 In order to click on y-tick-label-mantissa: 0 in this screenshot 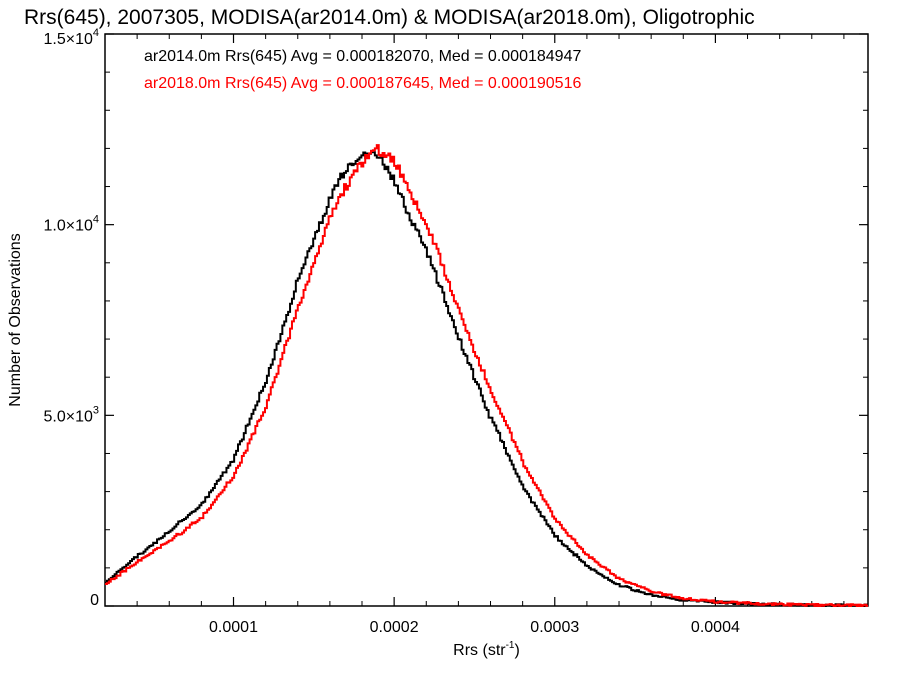, I will do `click(94, 600)`.